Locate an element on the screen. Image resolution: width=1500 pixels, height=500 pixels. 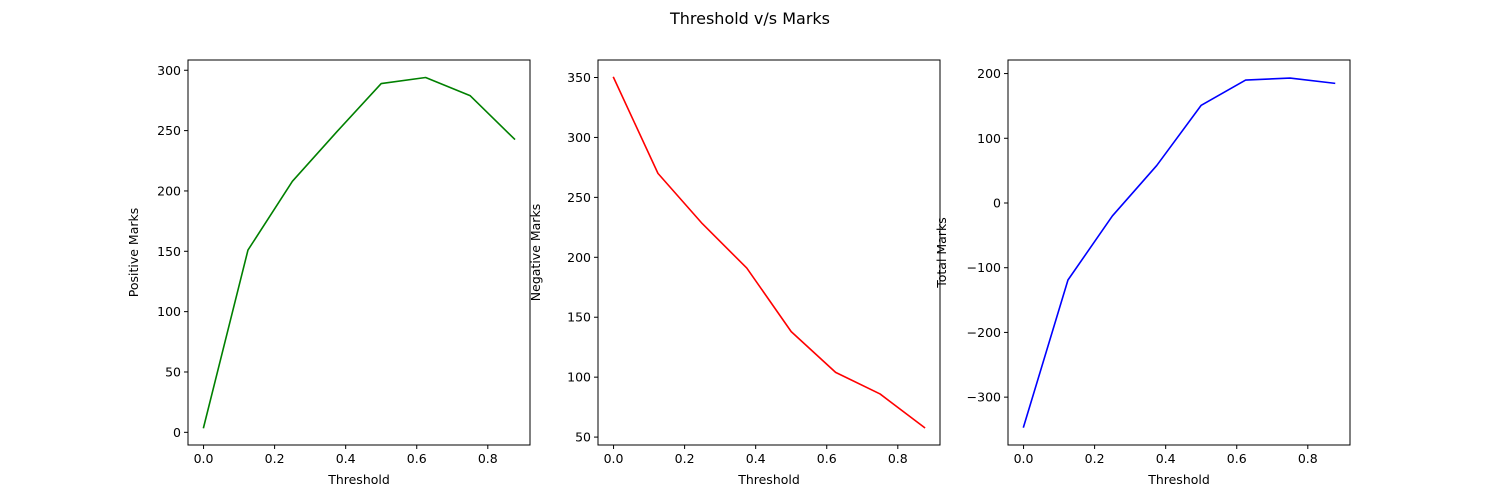
total-marks-x-tick-label: 0.0 is located at coordinates (1024, 458).